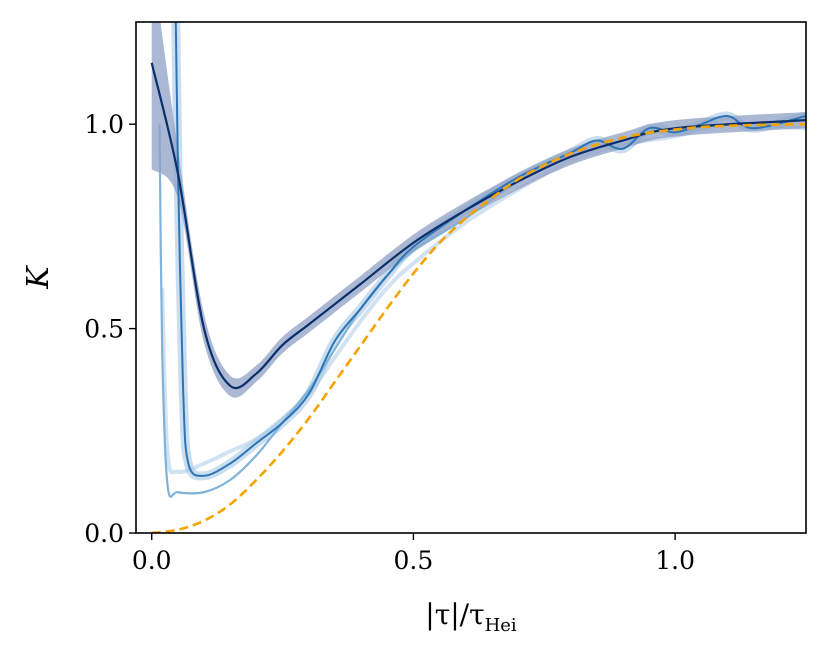 The image size is (830, 664). I want to click on x-tick-label: 0.0, so click(152, 560).